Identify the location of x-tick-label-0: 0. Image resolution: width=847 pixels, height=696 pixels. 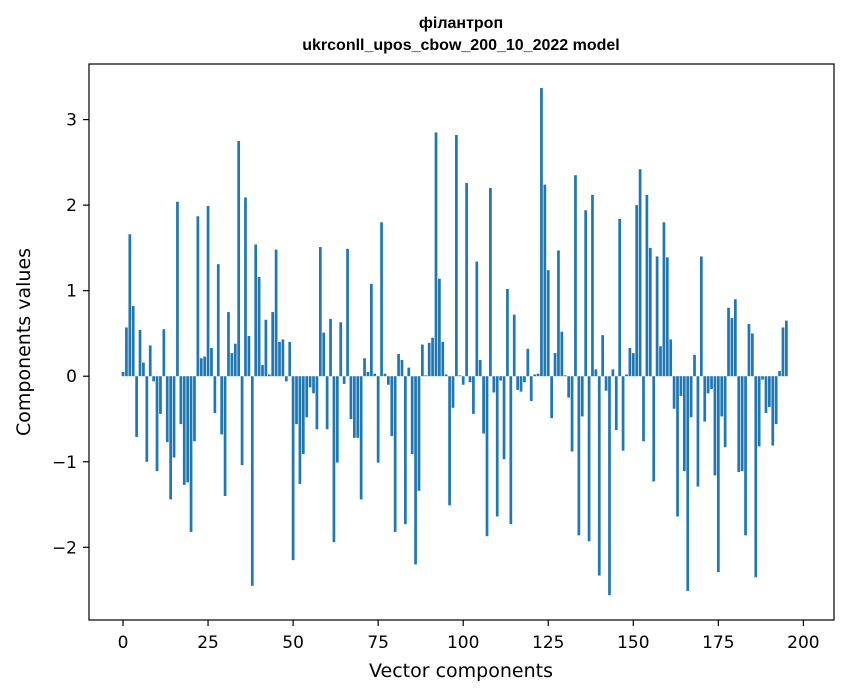
(123, 643).